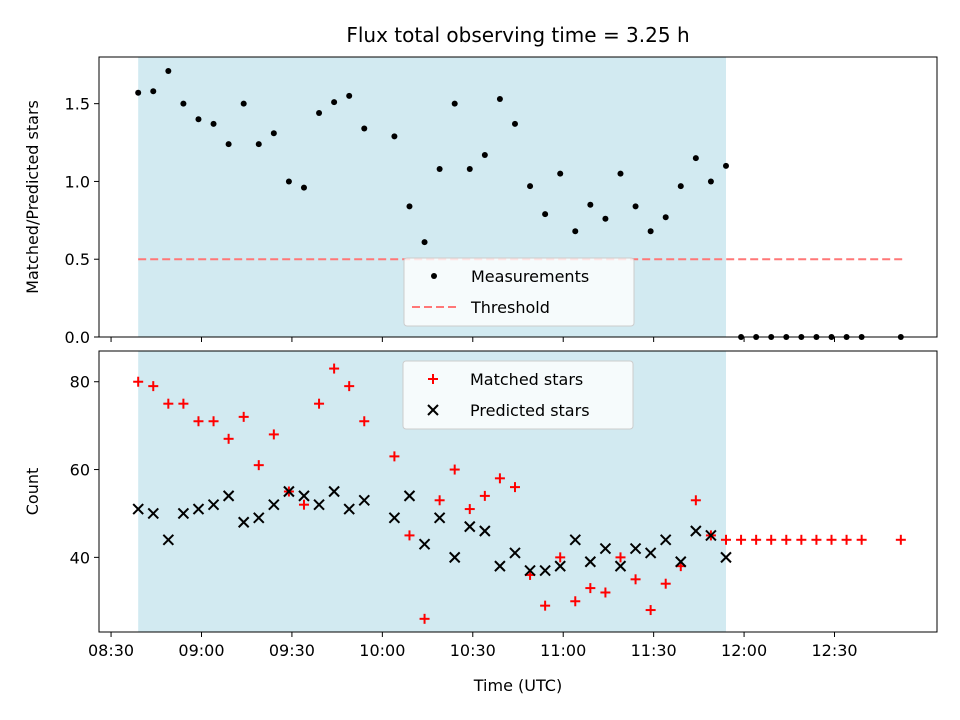 This screenshot has height=720, width=960. What do you see at coordinates (433, 379) in the screenshot?
I see `legend-matched-stars-swatch` at bounding box center [433, 379].